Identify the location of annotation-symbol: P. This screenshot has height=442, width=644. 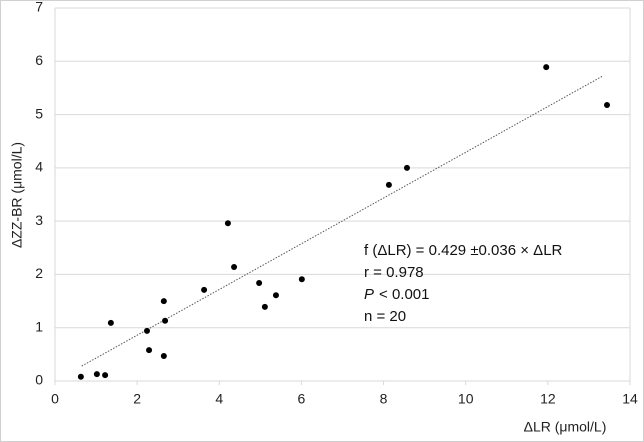
(369, 294).